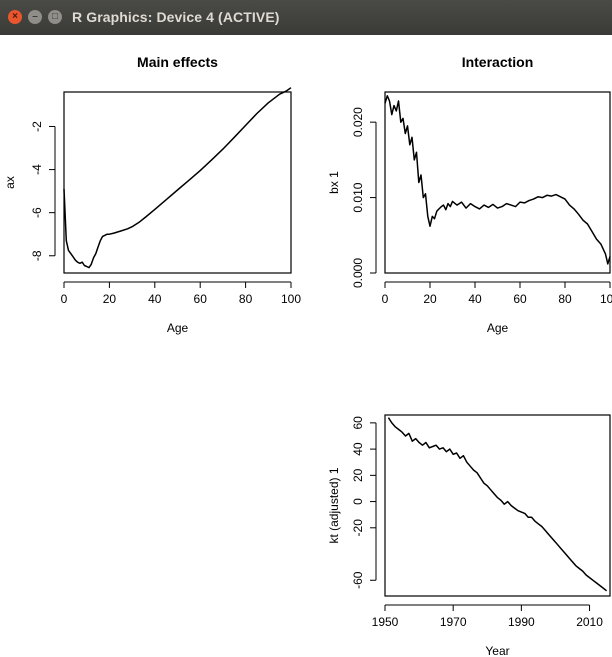 The width and height of the screenshot is (612, 657). Describe the element at coordinates (55, 17) in the screenshot. I see `maximize-icon: □` at that location.